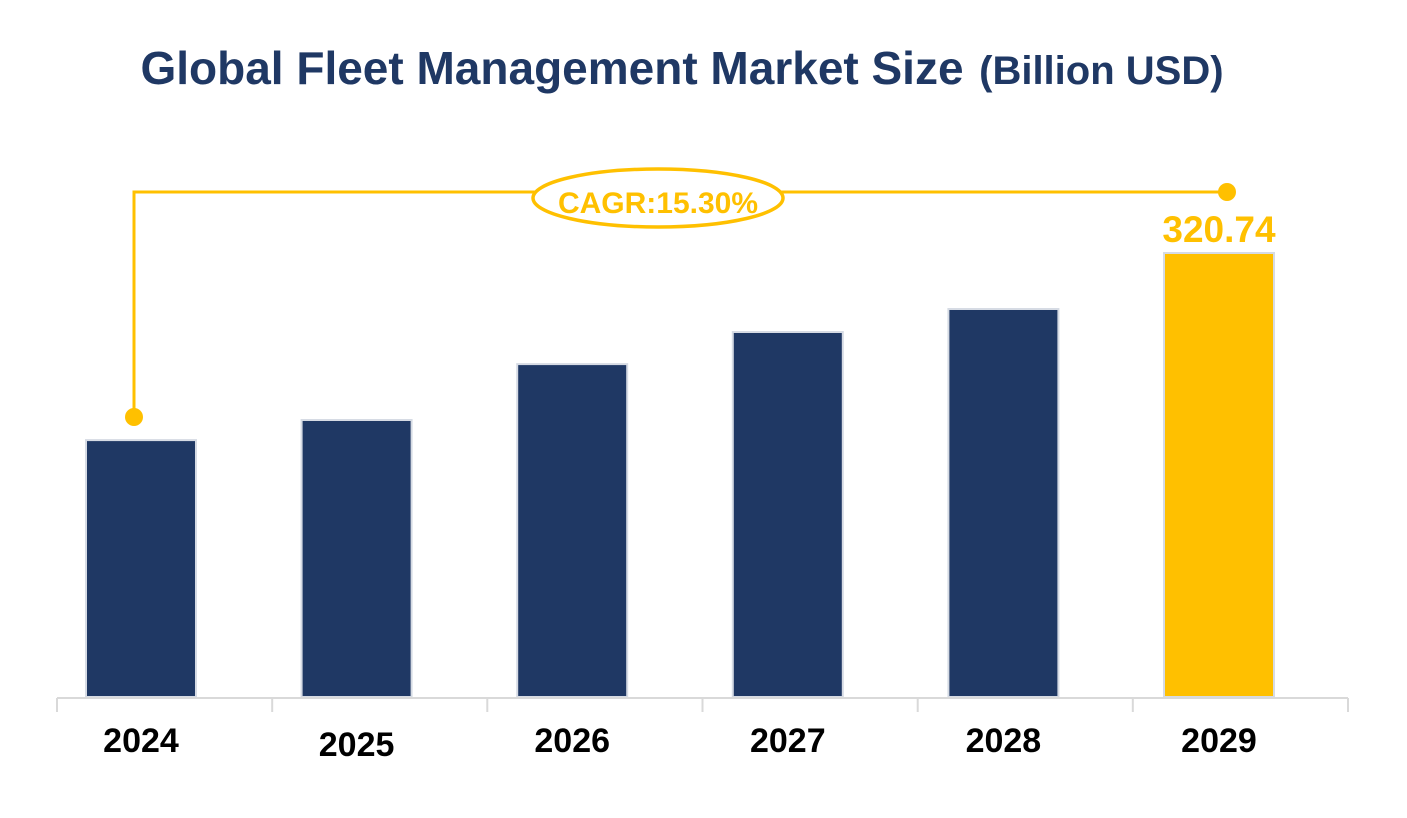 The height and width of the screenshot is (818, 1407). I want to click on bar-2025, so click(356, 558).